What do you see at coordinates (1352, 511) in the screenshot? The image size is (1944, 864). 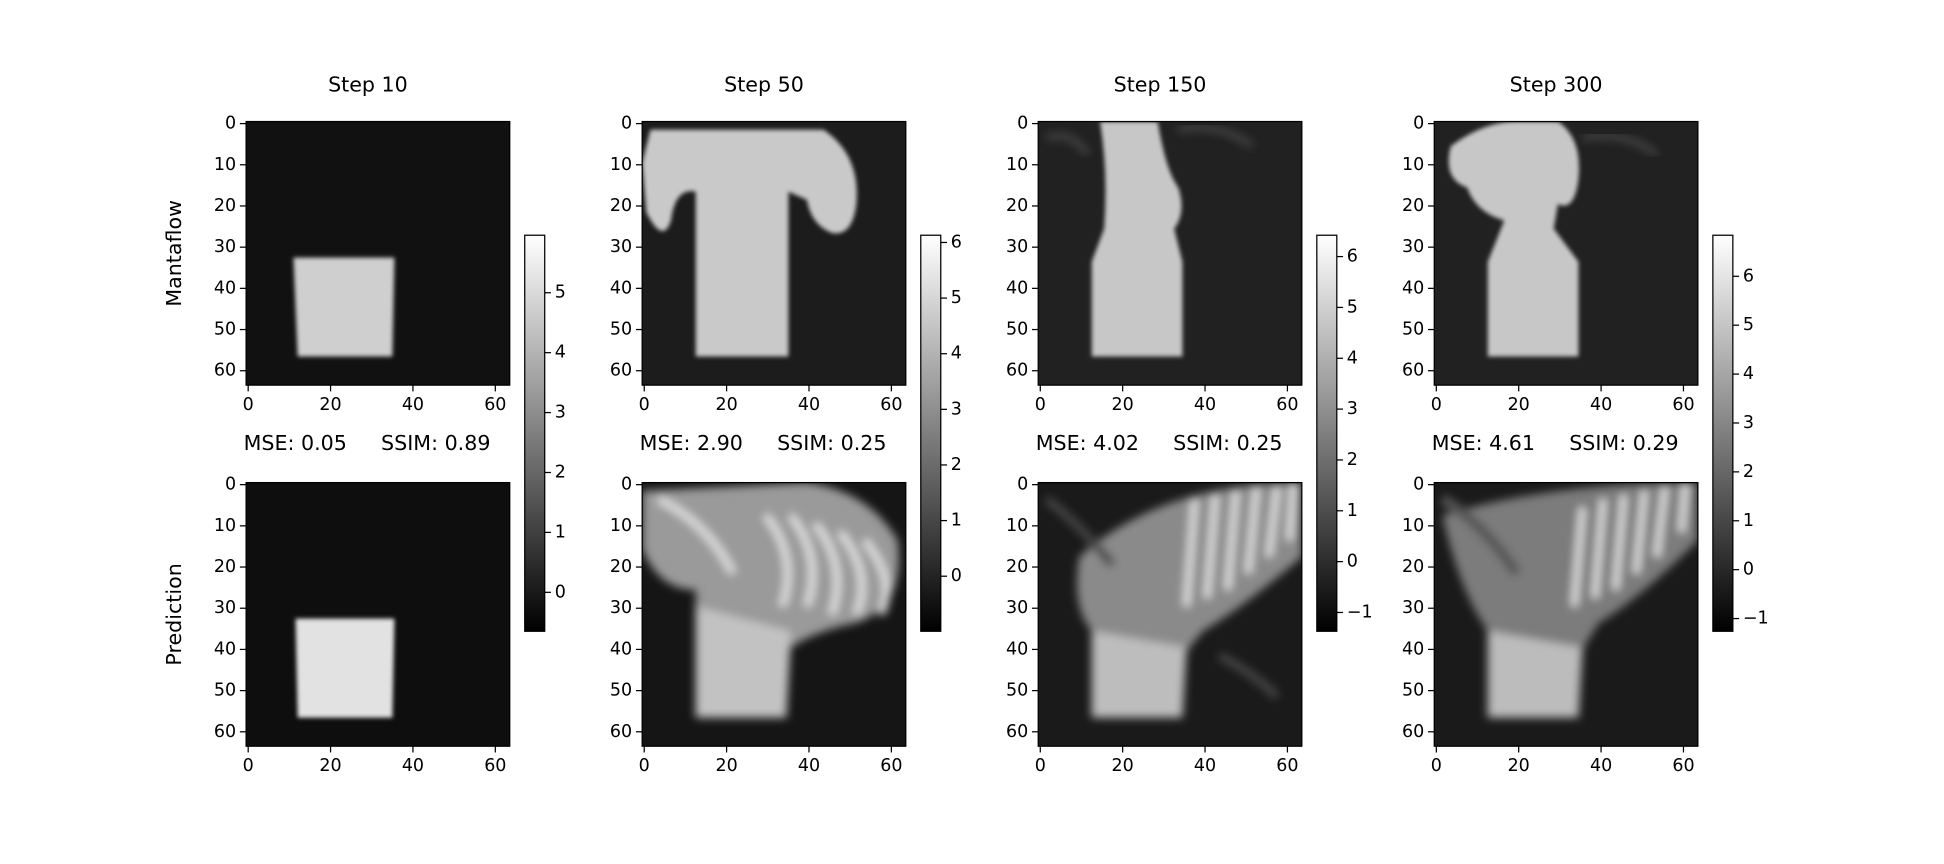 I see `colorbar-tick-label: 1` at bounding box center [1352, 511].